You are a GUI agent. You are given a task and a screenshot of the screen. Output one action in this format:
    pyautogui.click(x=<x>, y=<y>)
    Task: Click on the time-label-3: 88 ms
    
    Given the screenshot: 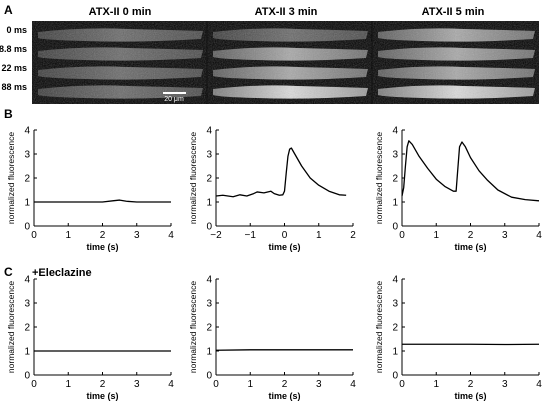 What is the action you would take?
    pyautogui.click(x=14, y=87)
    